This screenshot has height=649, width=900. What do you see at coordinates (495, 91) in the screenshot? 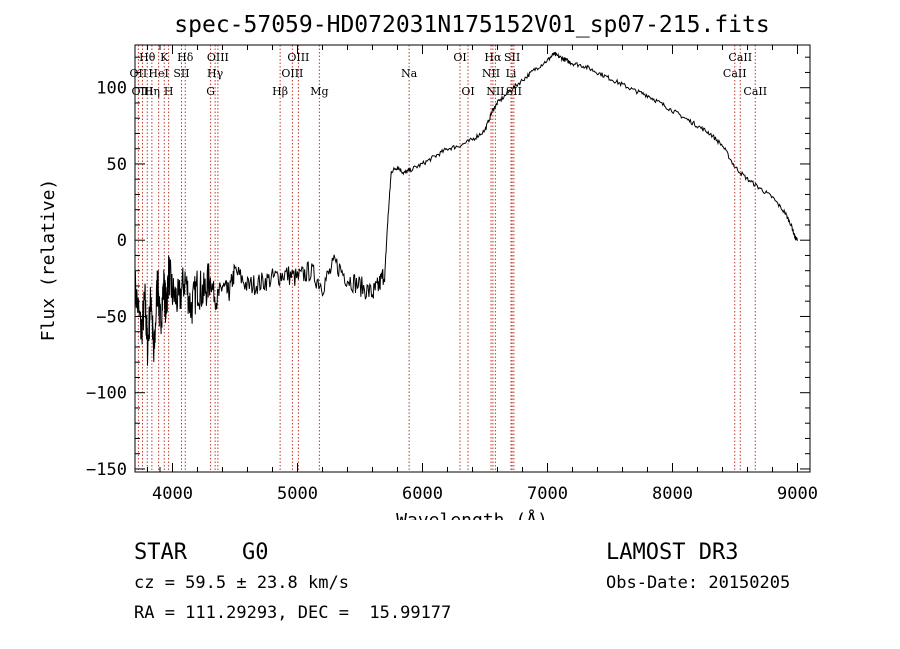
I see `line-label-21: NII` at bounding box center [495, 91].